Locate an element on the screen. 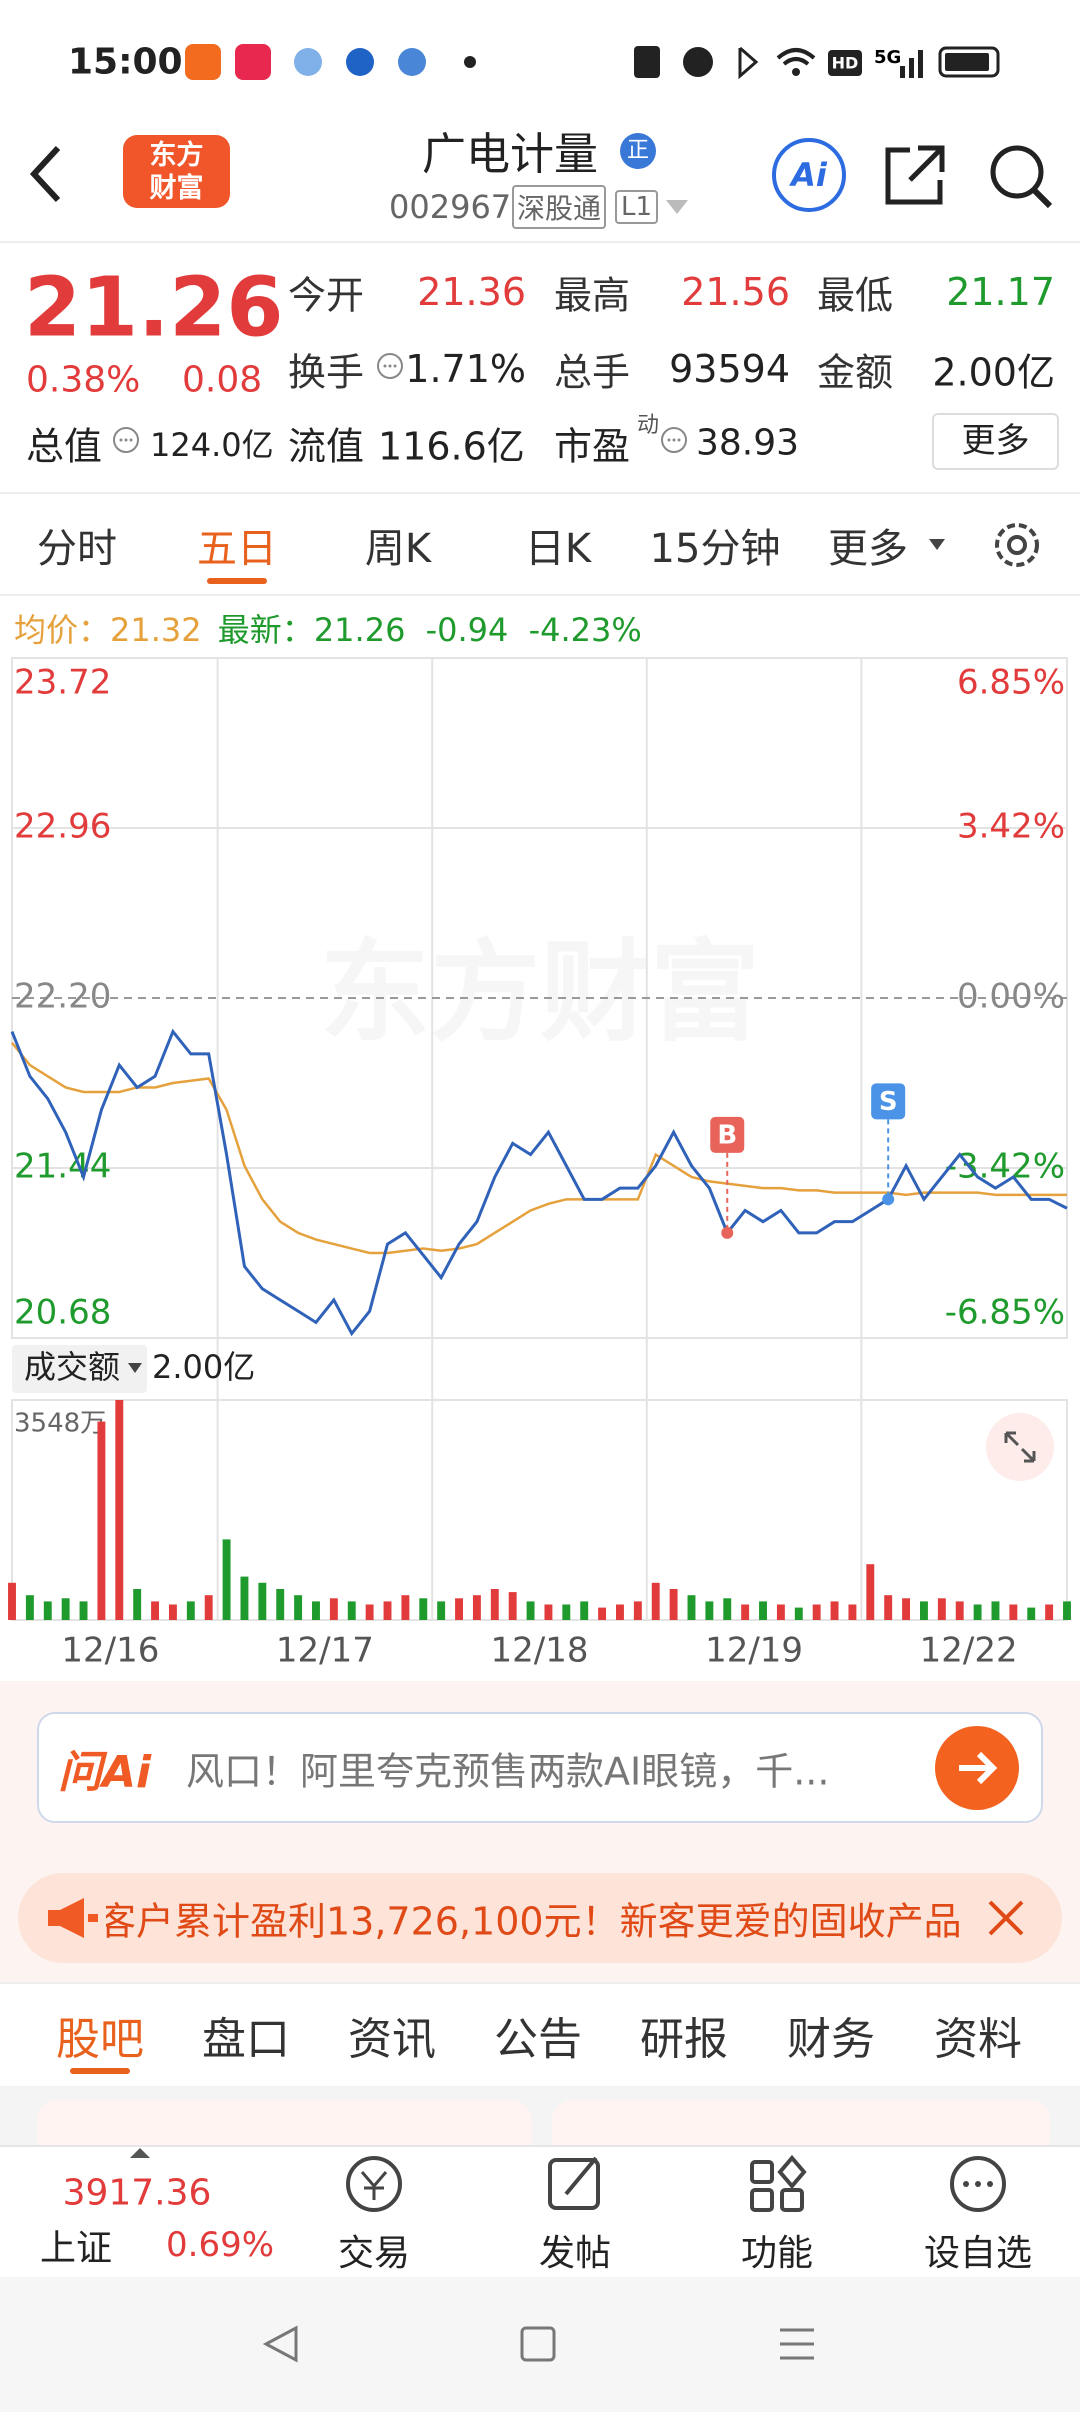 This screenshot has width=1080, height=2412. ai-search-box is located at coordinates (540, 1767).